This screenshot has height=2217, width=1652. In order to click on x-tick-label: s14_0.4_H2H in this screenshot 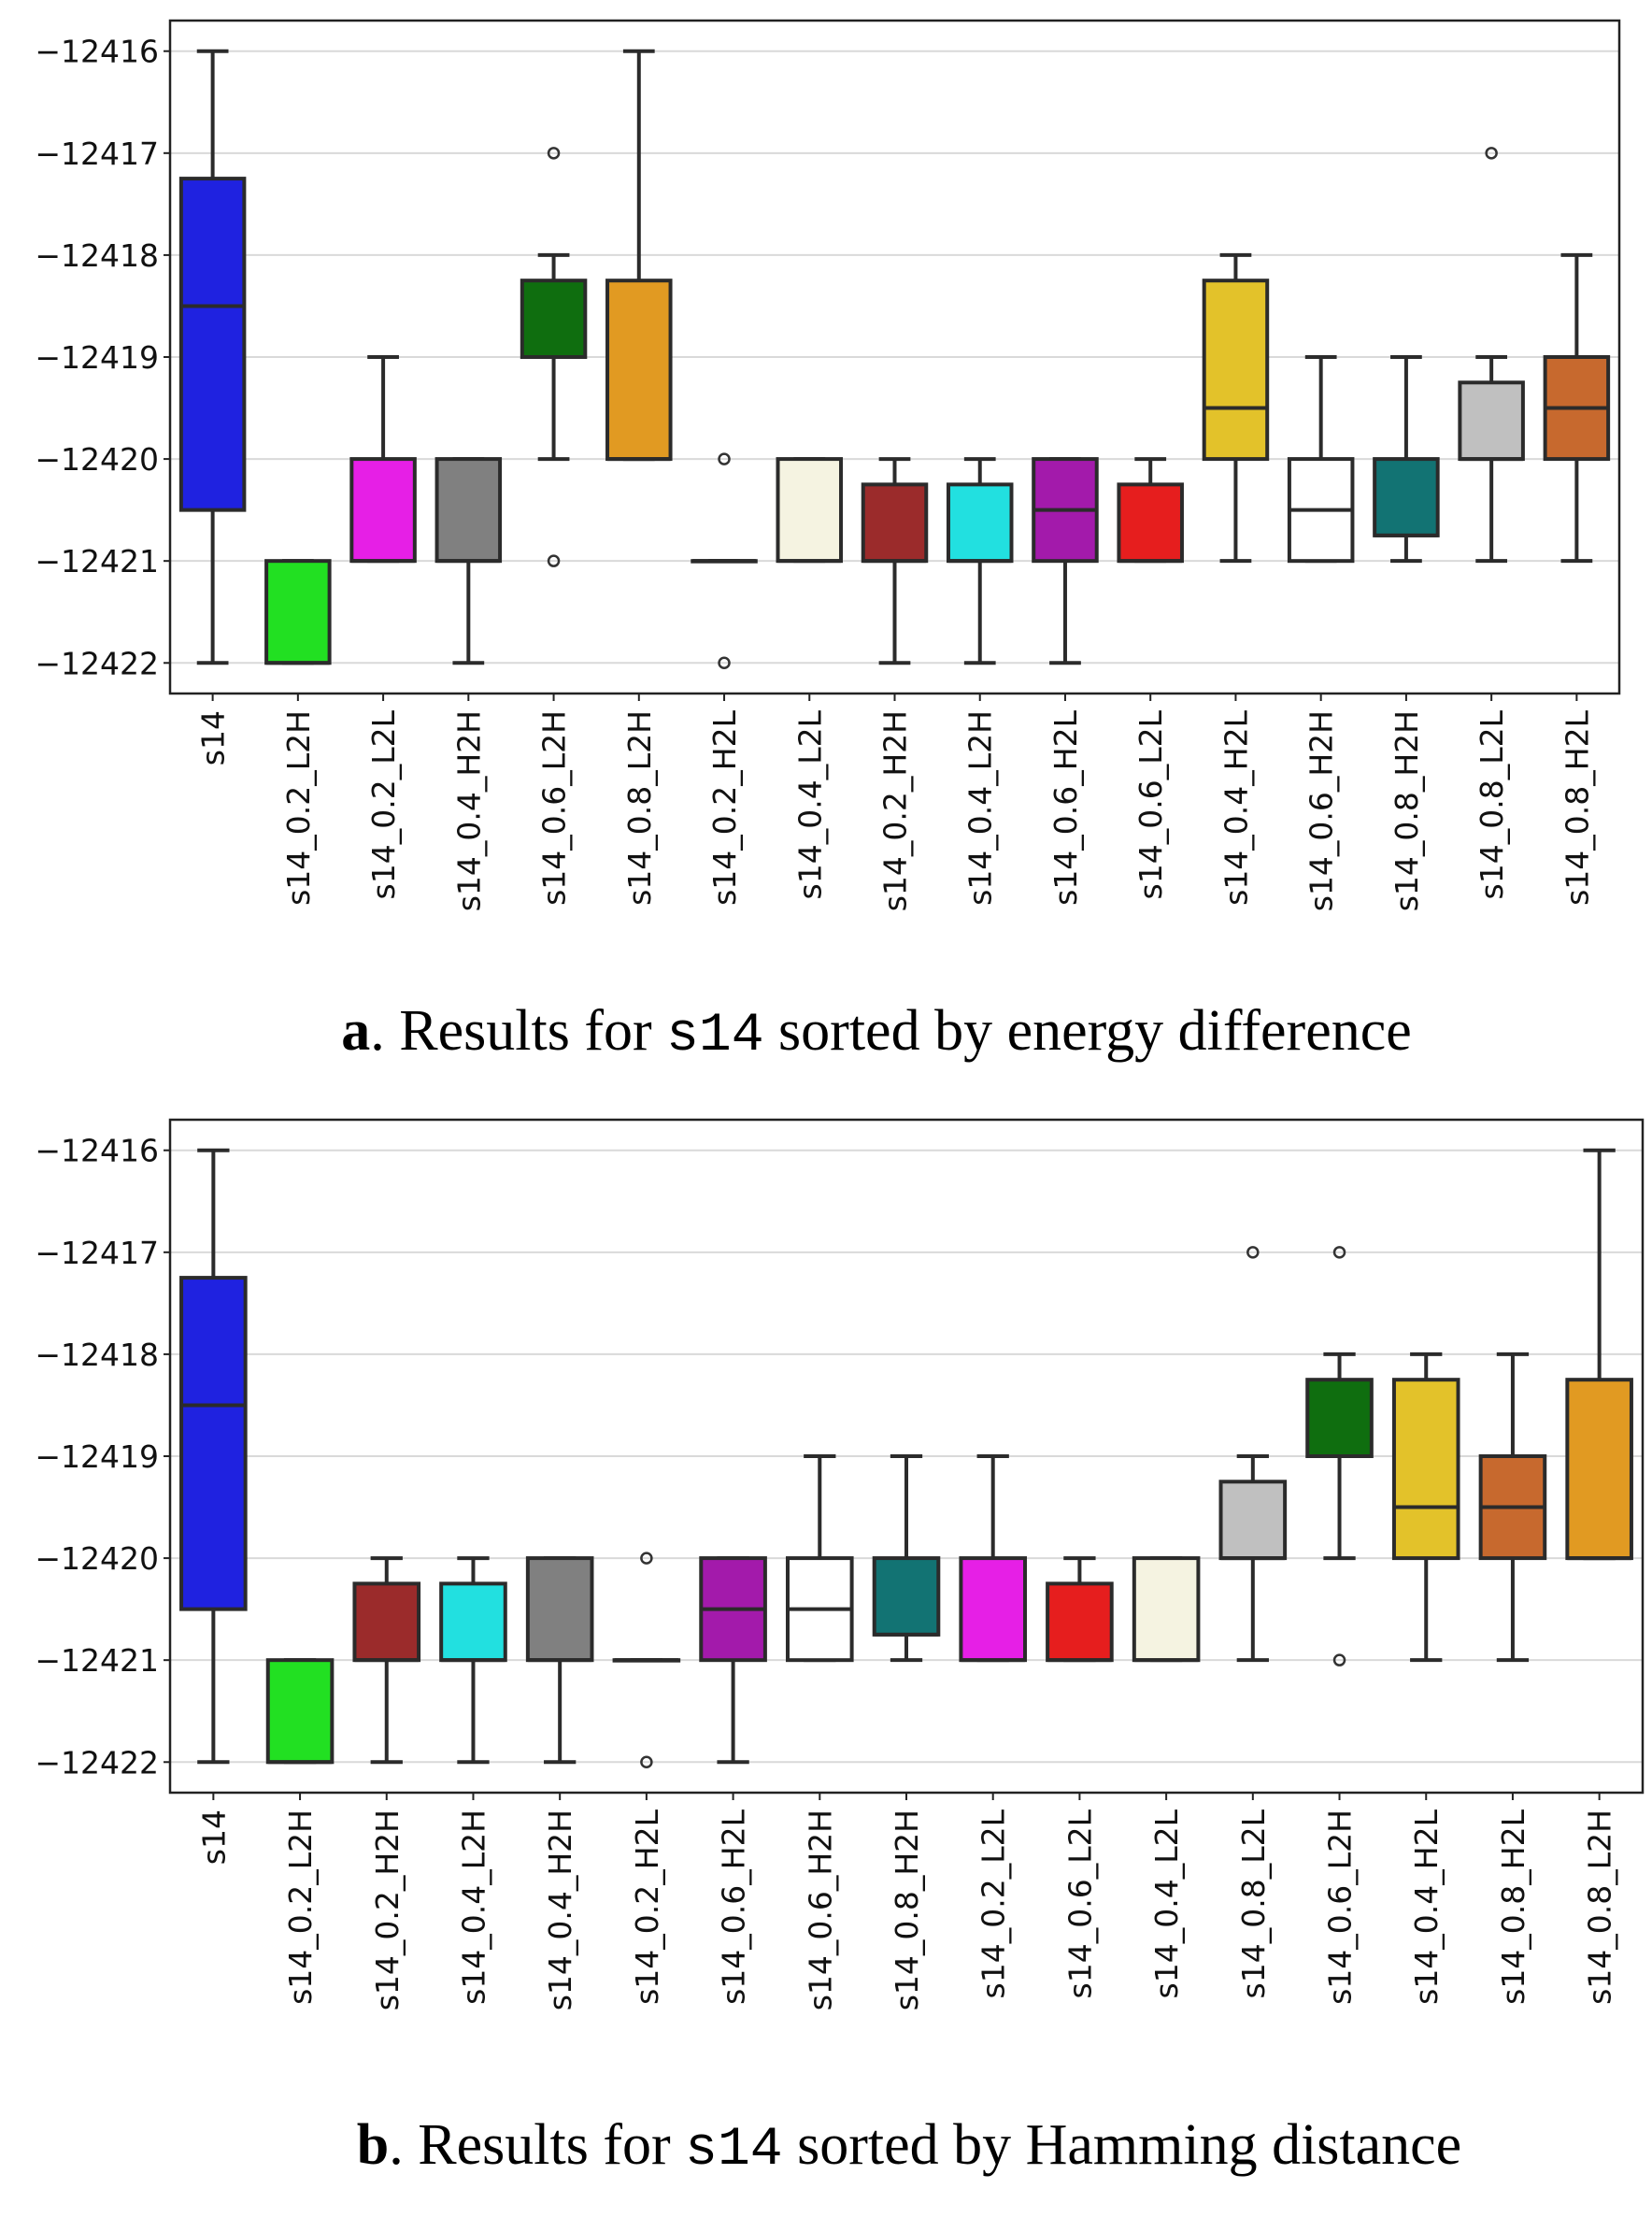, I will do `click(468, 810)`.